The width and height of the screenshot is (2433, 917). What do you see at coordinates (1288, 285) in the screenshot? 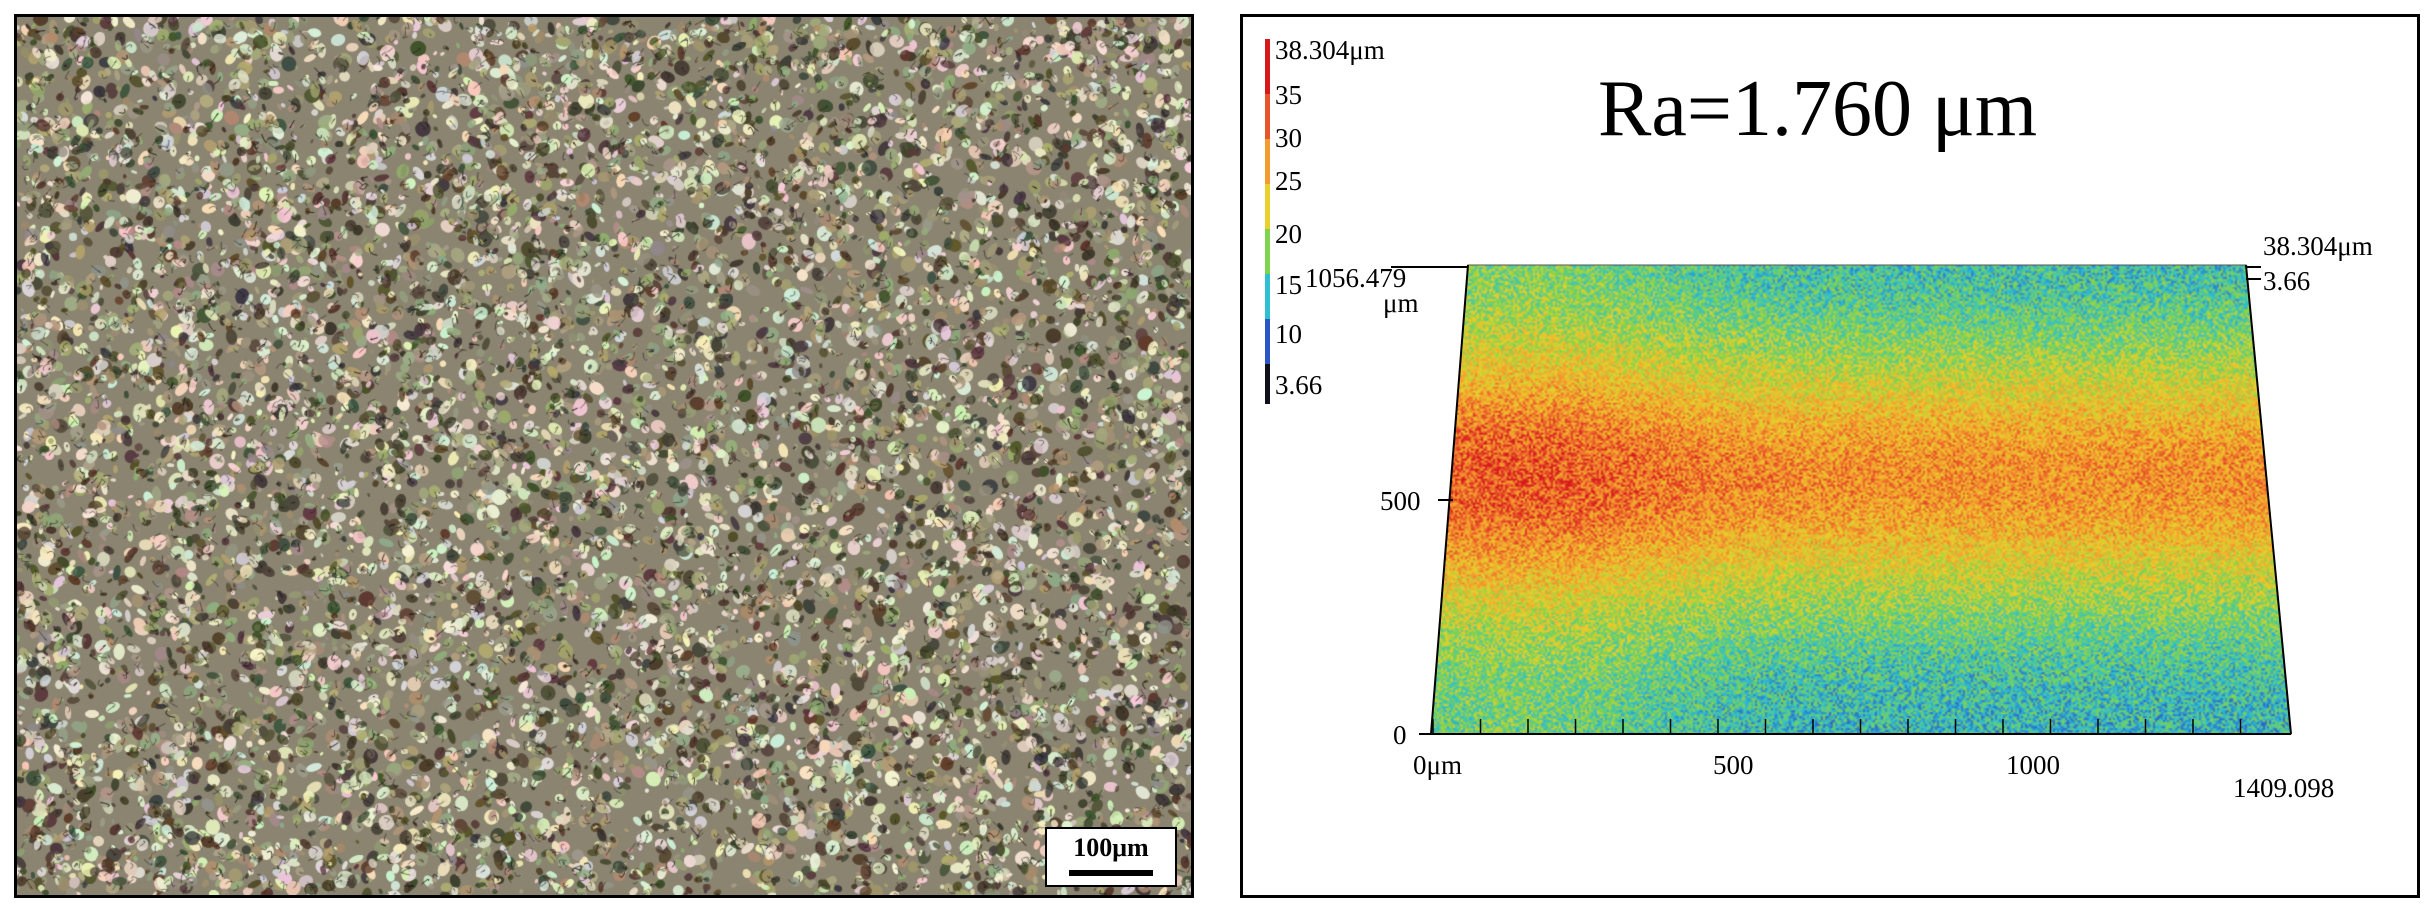
I see `color-scale-label: 15` at bounding box center [1288, 285].